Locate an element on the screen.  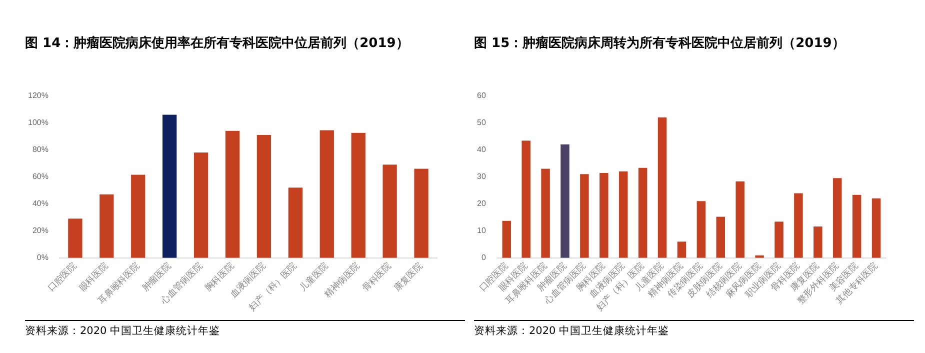
x-tick-label: 口腔医院 is located at coordinates (62, 277).